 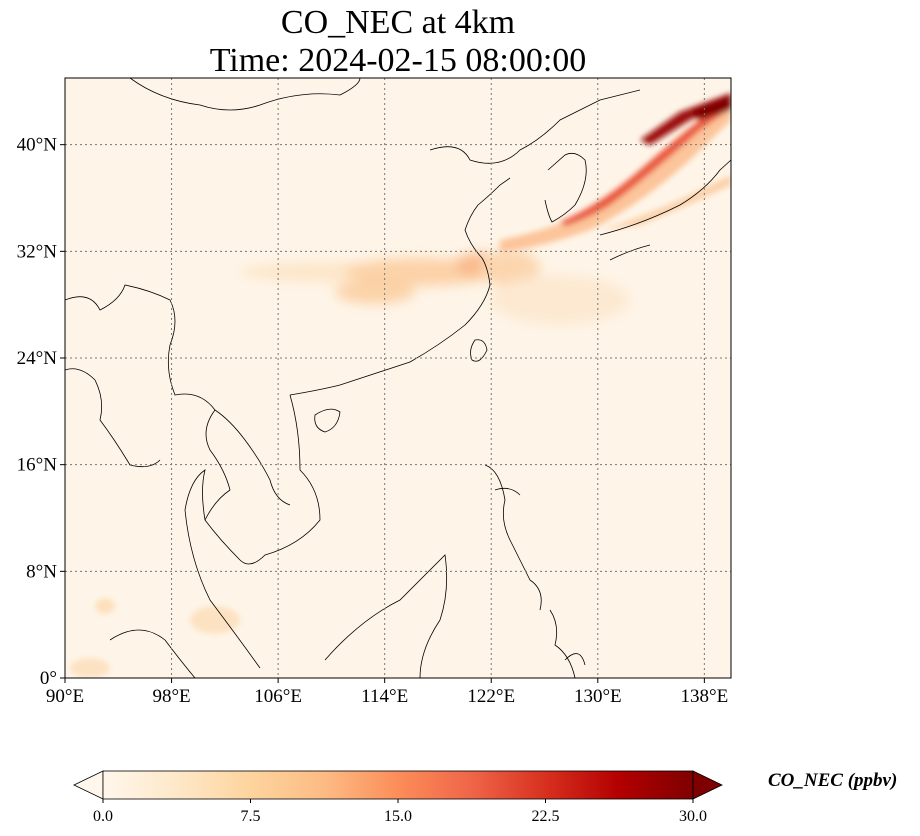 What do you see at coordinates (491, 696) in the screenshot?
I see `lon-tick-label: 122°E` at bounding box center [491, 696].